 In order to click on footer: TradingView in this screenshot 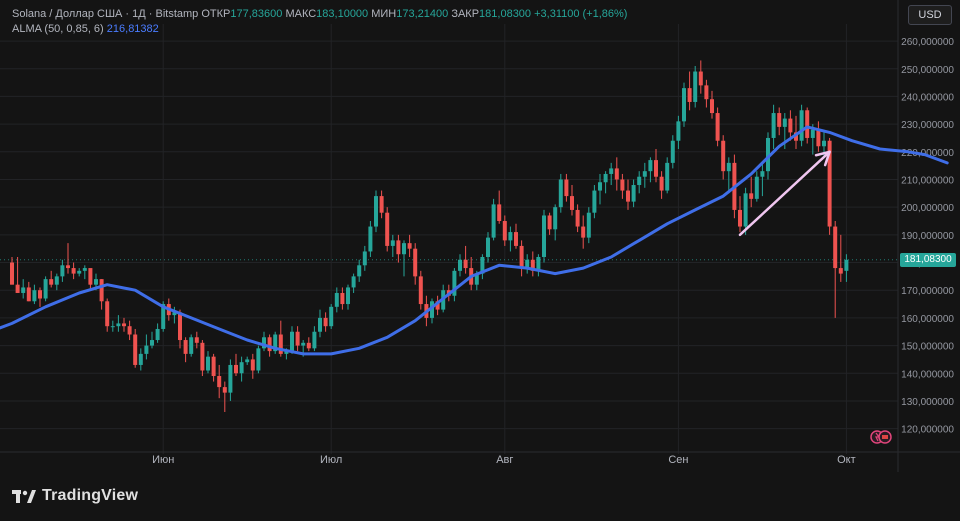, I will do `click(480, 496)`.